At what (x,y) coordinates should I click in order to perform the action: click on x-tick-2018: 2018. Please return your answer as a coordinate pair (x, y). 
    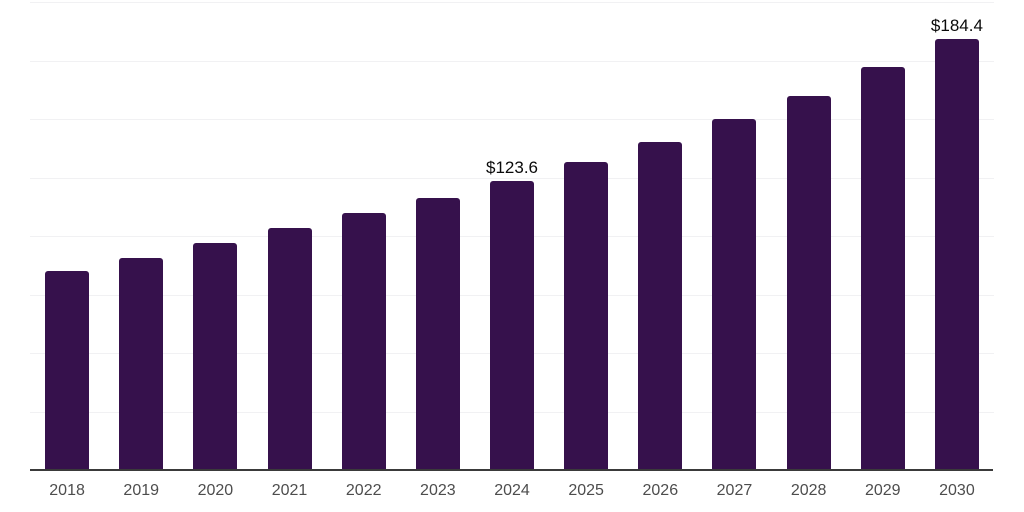
    Looking at the image, I should click on (67, 490).